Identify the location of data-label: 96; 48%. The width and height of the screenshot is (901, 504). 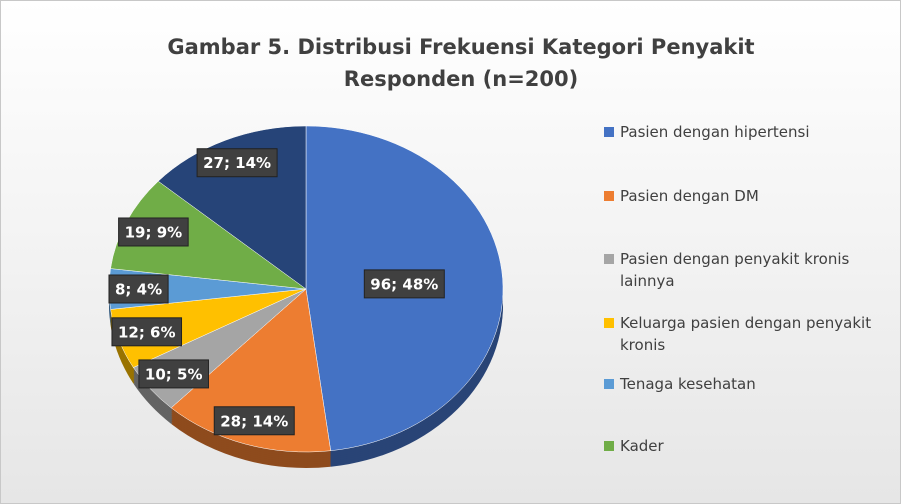
(404, 284).